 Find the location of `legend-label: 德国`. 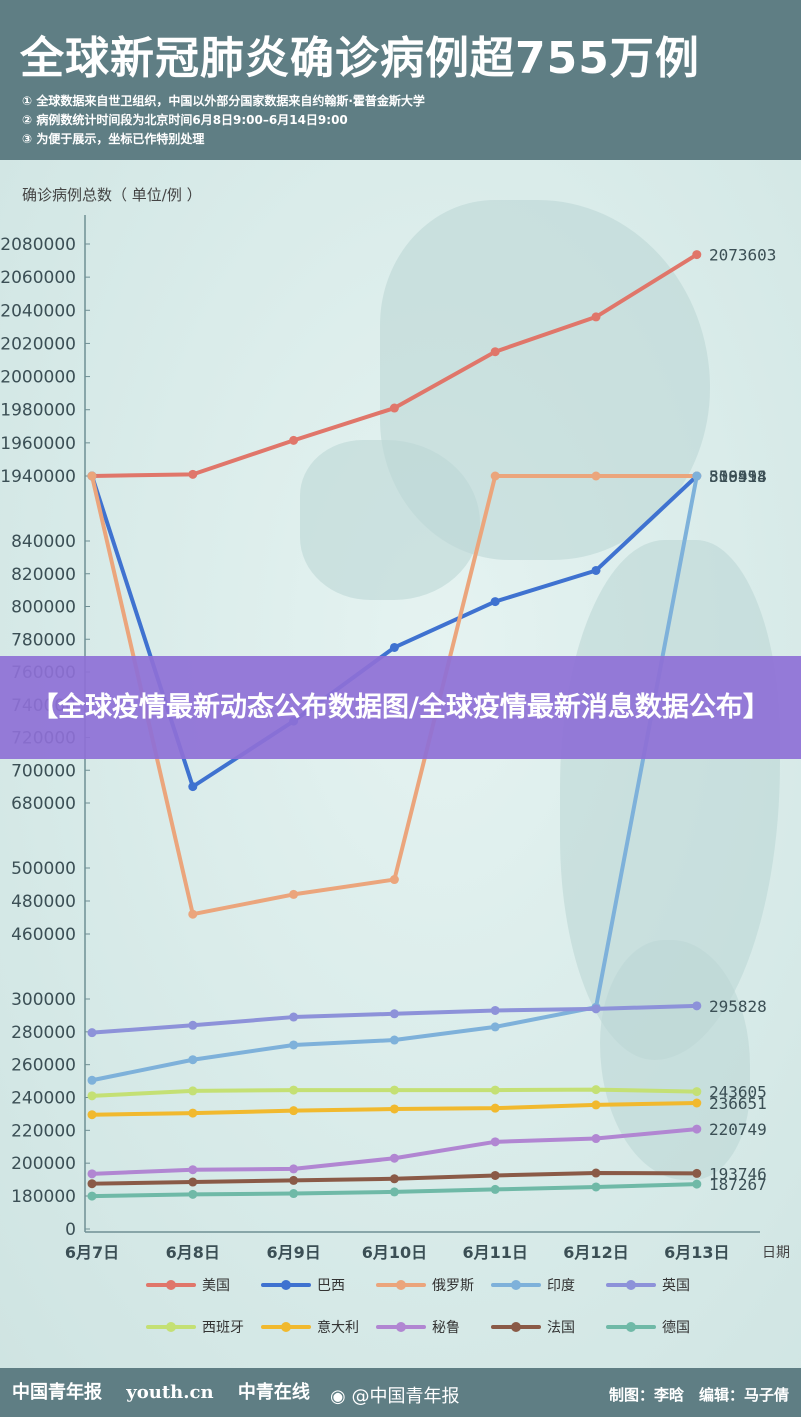

legend-label: 德国 is located at coordinates (676, 1328).